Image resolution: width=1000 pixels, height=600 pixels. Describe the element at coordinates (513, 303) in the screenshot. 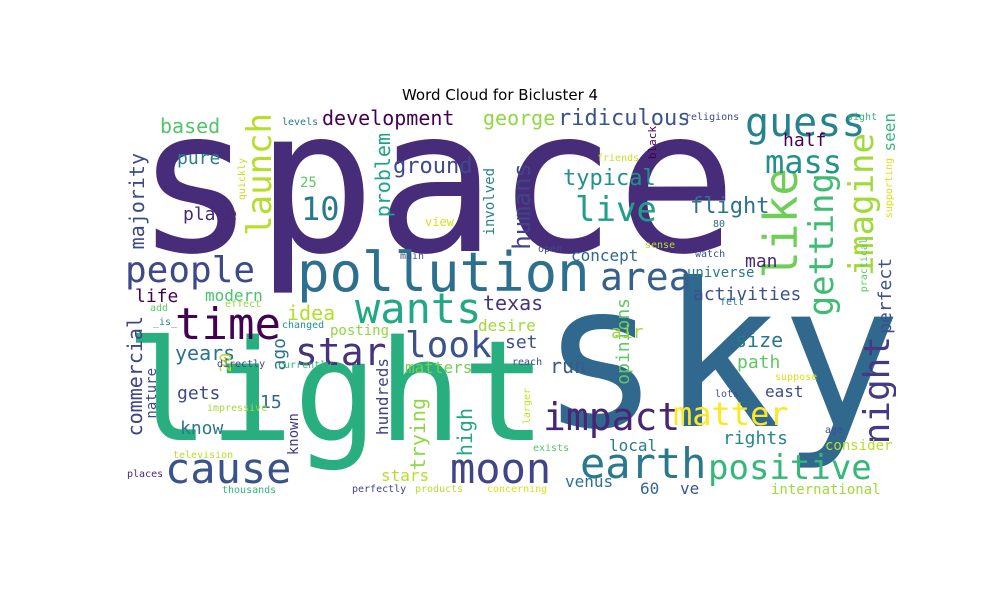

I see `word-texas: texas` at that location.